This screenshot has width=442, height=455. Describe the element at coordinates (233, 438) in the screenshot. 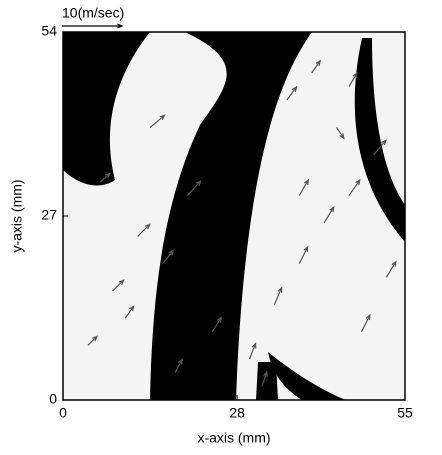

I see `x-axis-label: x-axis (mm)` at that location.